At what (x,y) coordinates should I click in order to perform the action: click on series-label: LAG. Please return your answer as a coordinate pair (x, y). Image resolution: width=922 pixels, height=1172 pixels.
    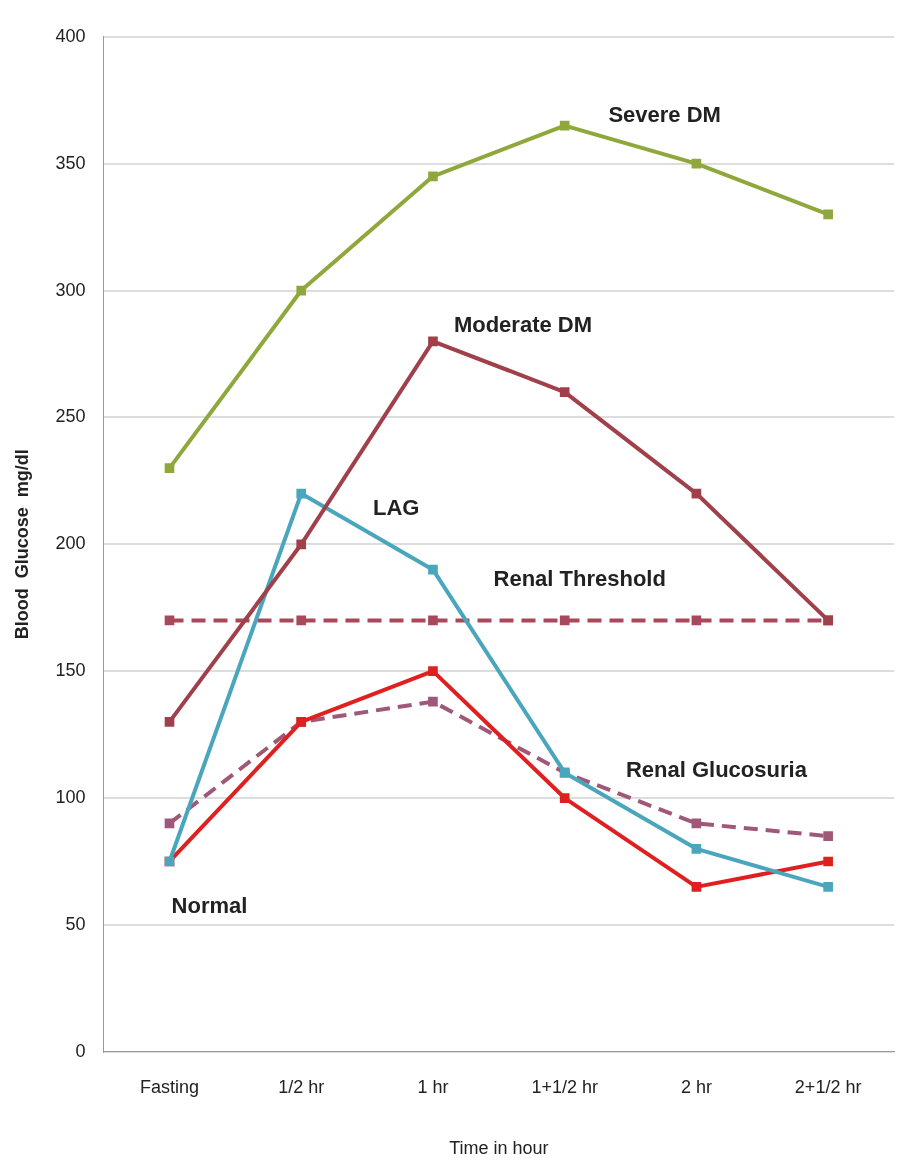
    Looking at the image, I should click on (396, 507).